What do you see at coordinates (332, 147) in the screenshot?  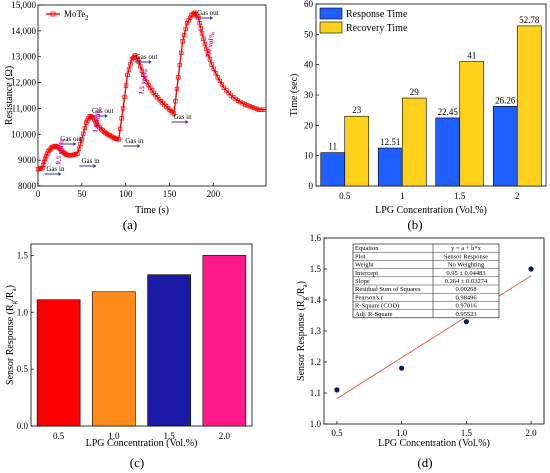 I see `bar-value-label: 11` at bounding box center [332, 147].